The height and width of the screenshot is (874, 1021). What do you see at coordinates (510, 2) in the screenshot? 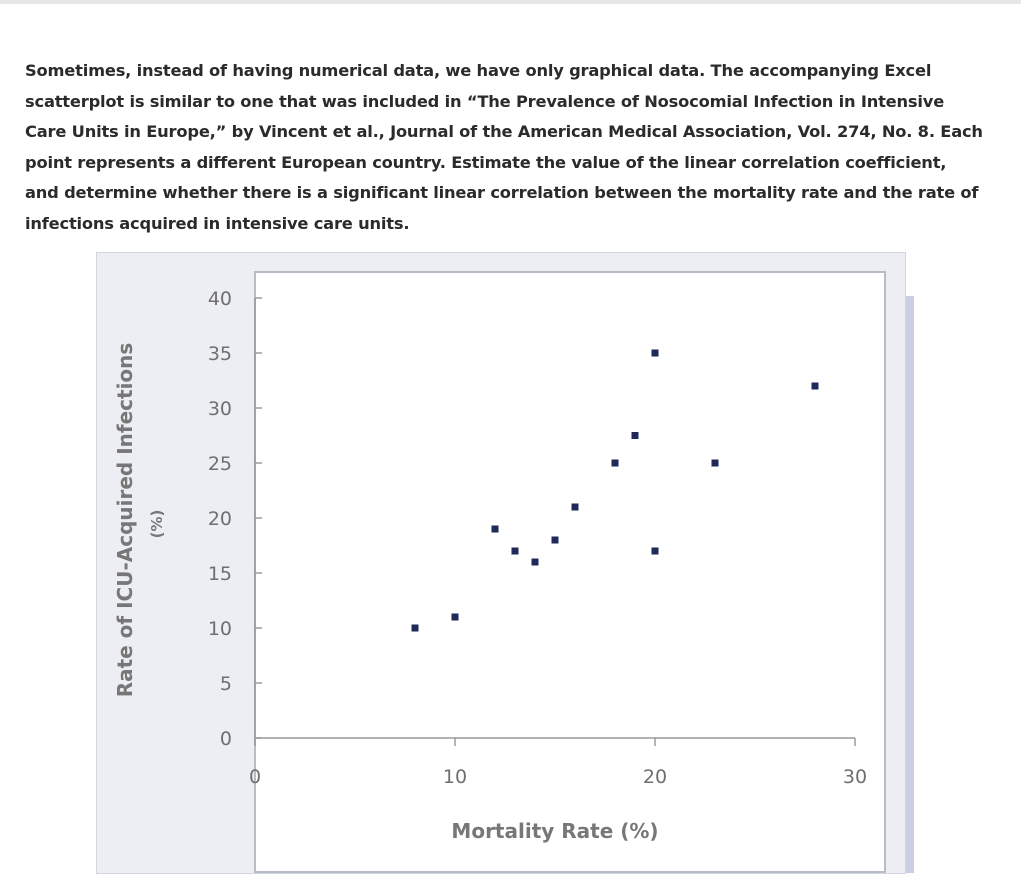
I see `top-divider` at bounding box center [510, 2].